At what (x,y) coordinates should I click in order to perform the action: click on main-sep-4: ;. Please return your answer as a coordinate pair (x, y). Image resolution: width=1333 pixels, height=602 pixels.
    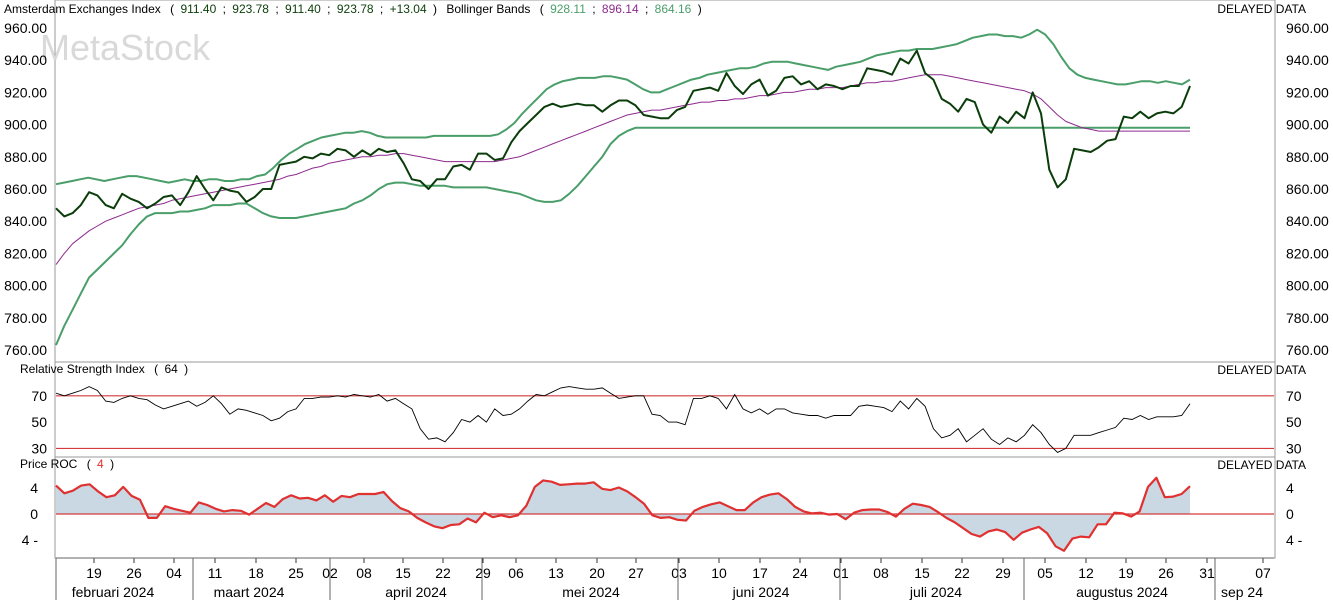
    Looking at the image, I should click on (381, 9).